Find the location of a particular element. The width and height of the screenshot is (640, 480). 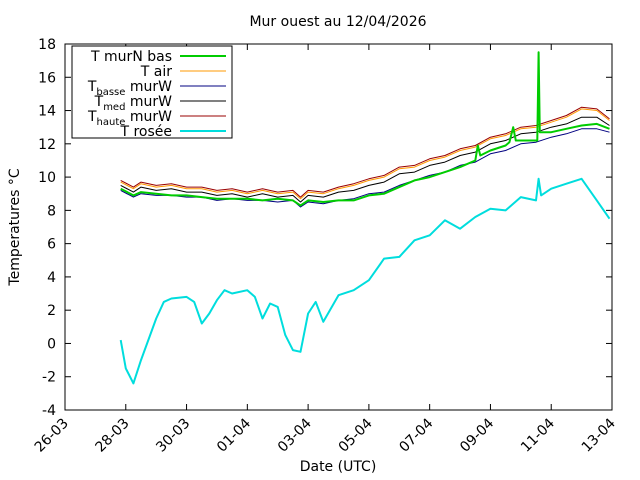

legend-label: T murN bas is located at coordinates (131, 57).